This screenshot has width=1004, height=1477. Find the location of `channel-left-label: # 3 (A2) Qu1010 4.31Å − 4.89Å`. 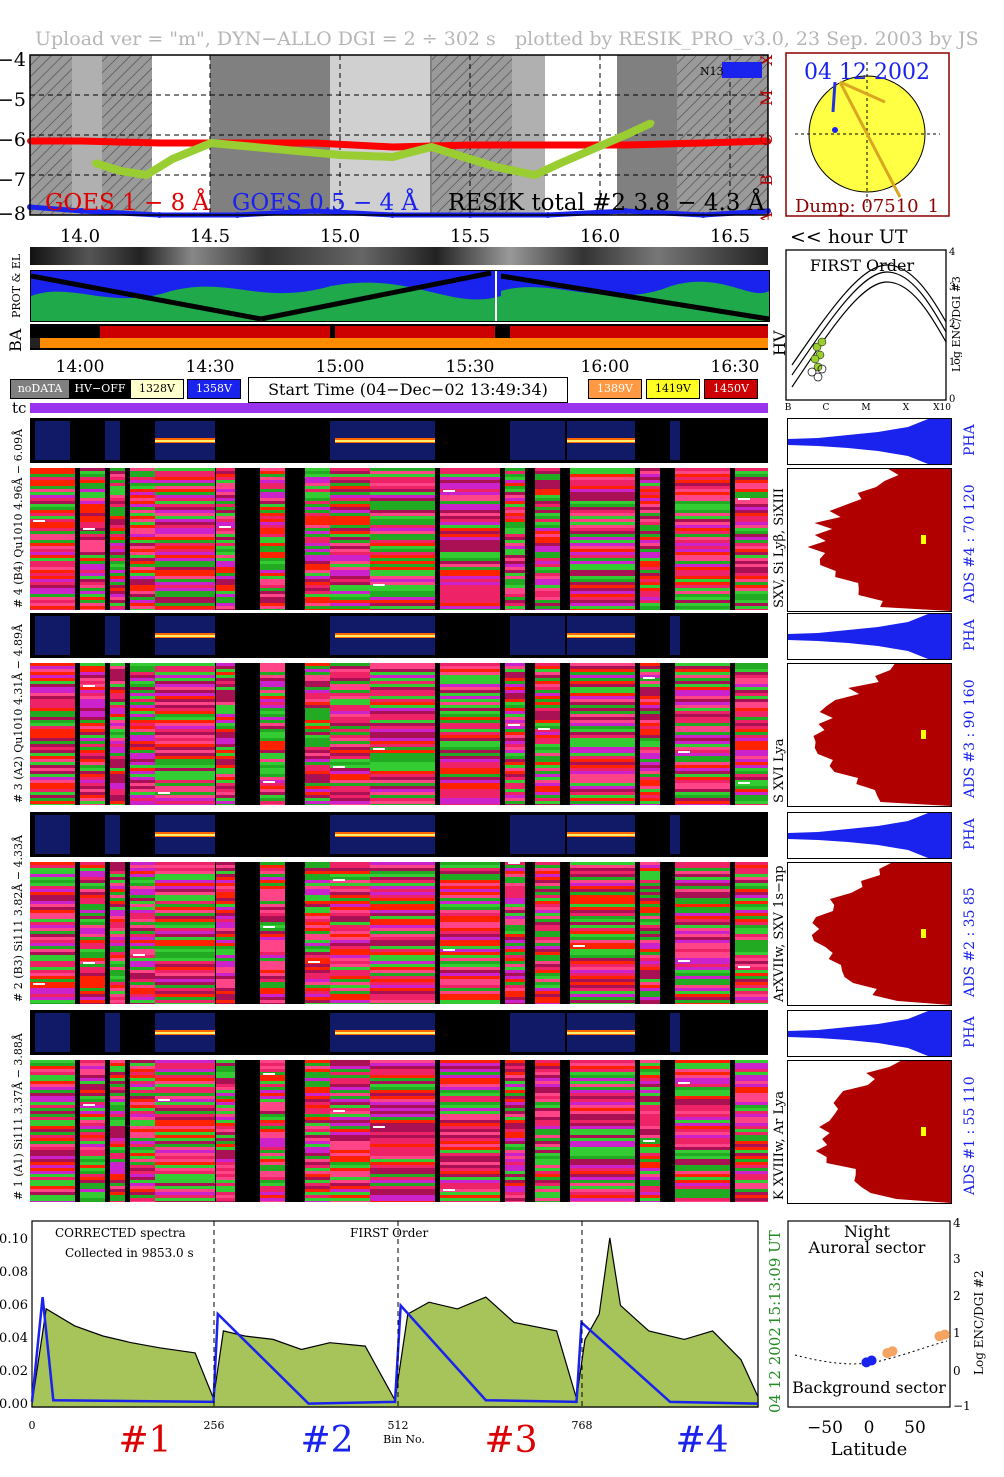

channel-left-label: # 3 (A2) Qu1010 4.31Å − 4.89Å is located at coordinates (18, 713).